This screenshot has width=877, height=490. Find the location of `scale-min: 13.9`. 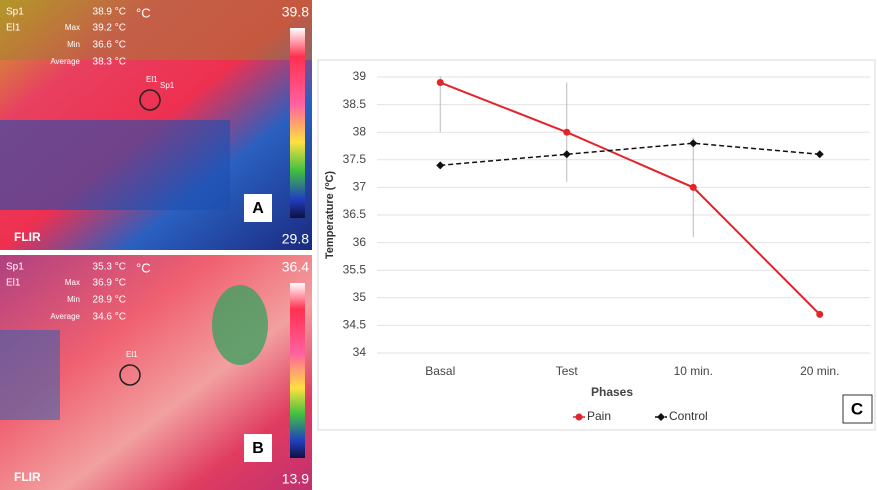

scale-min: 13.9 is located at coordinates (295, 479).